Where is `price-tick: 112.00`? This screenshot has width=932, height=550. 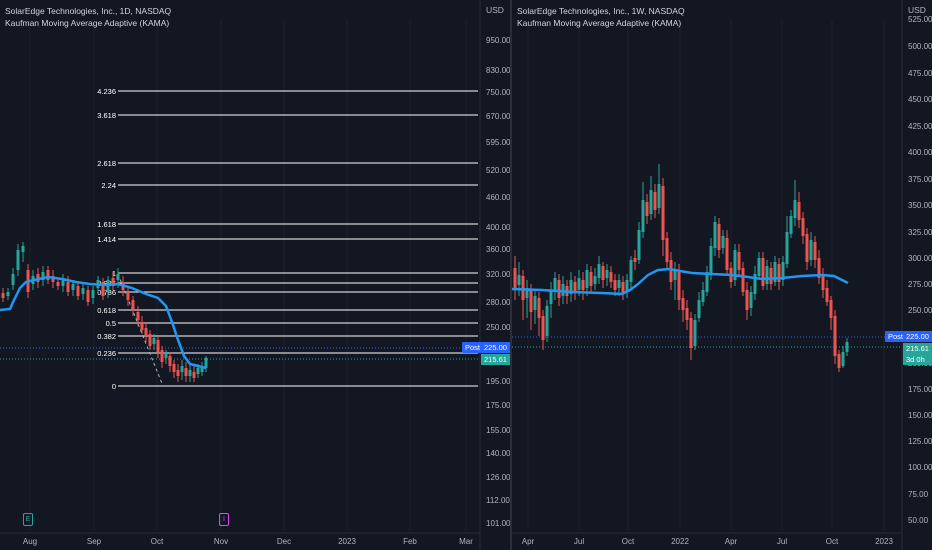
price-tick: 112.00 is located at coordinates (498, 500).